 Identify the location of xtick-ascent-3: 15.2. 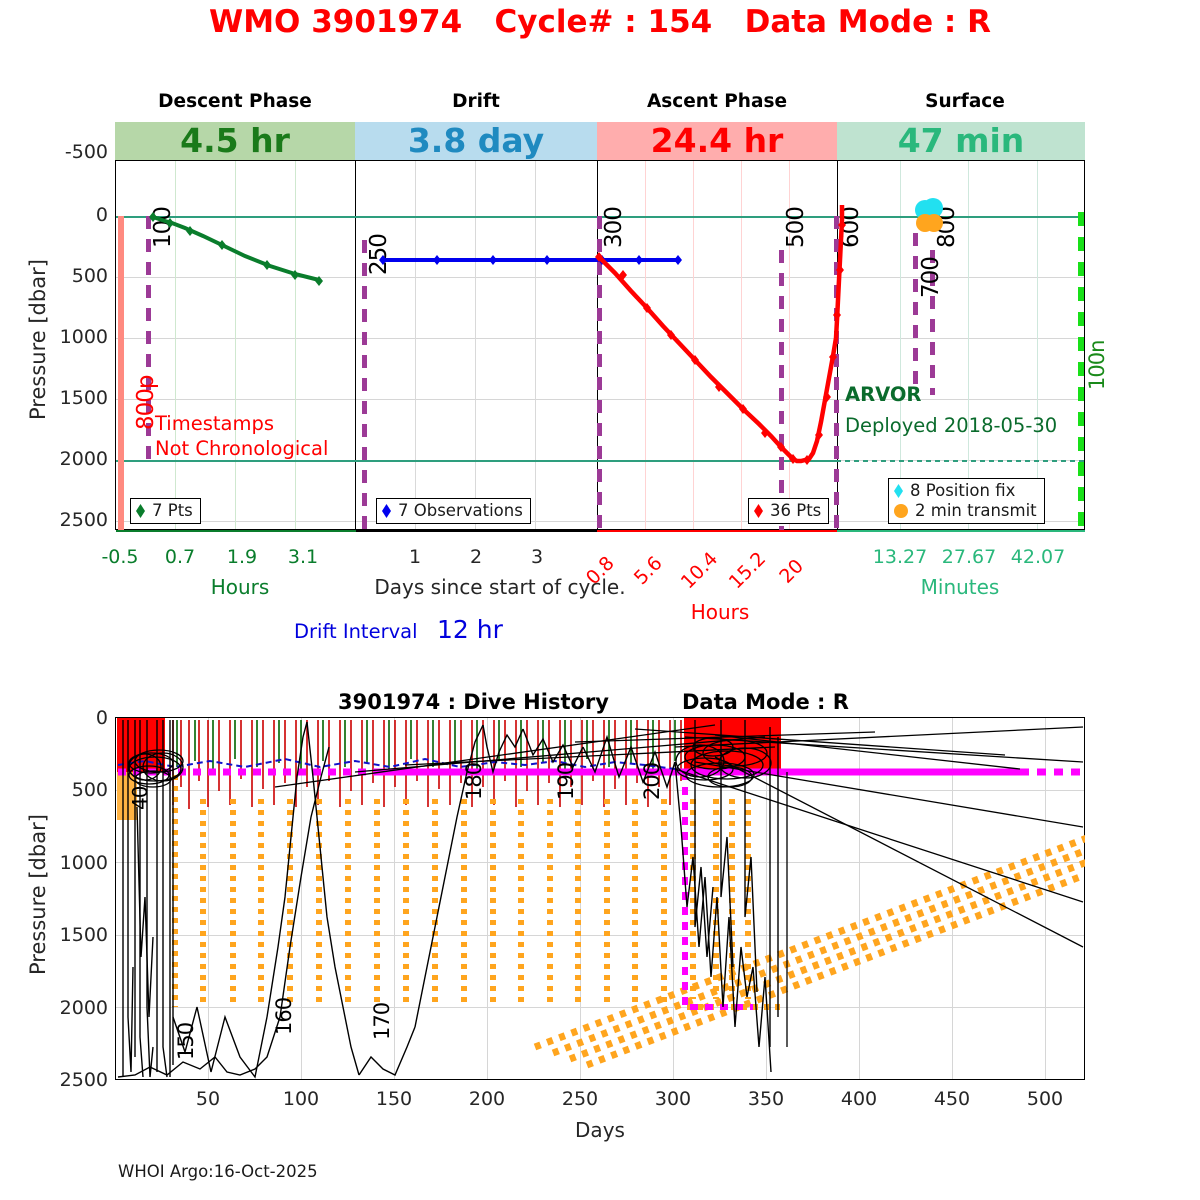
(747, 570).